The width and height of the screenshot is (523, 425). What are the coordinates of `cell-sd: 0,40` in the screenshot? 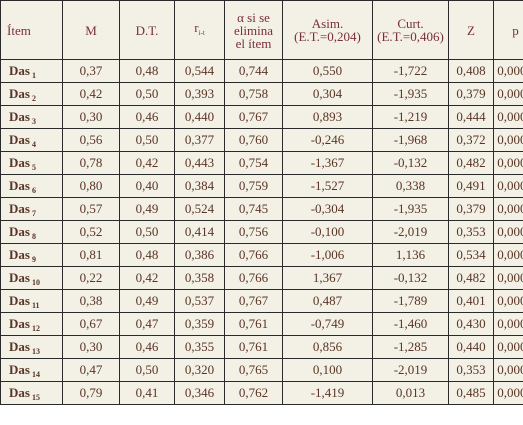 It's located at (147, 186).